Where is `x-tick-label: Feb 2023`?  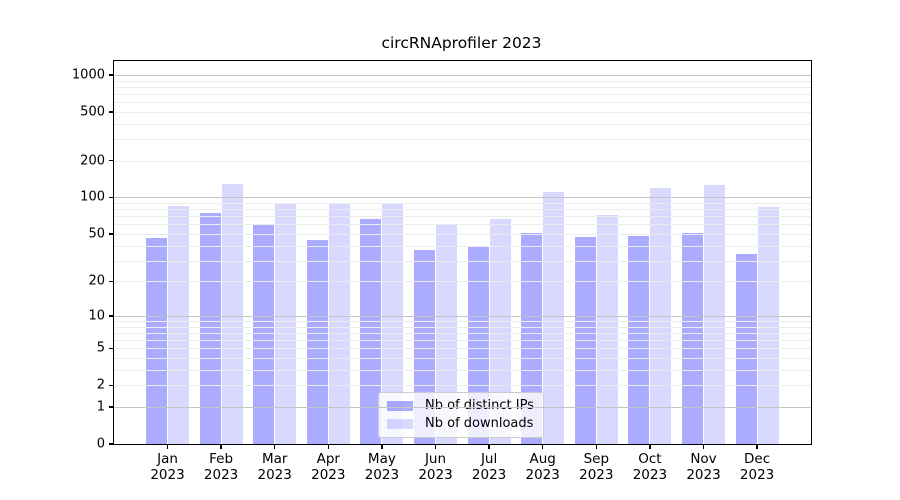 x-tick-label: Feb 2023 is located at coordinates (221, 467).